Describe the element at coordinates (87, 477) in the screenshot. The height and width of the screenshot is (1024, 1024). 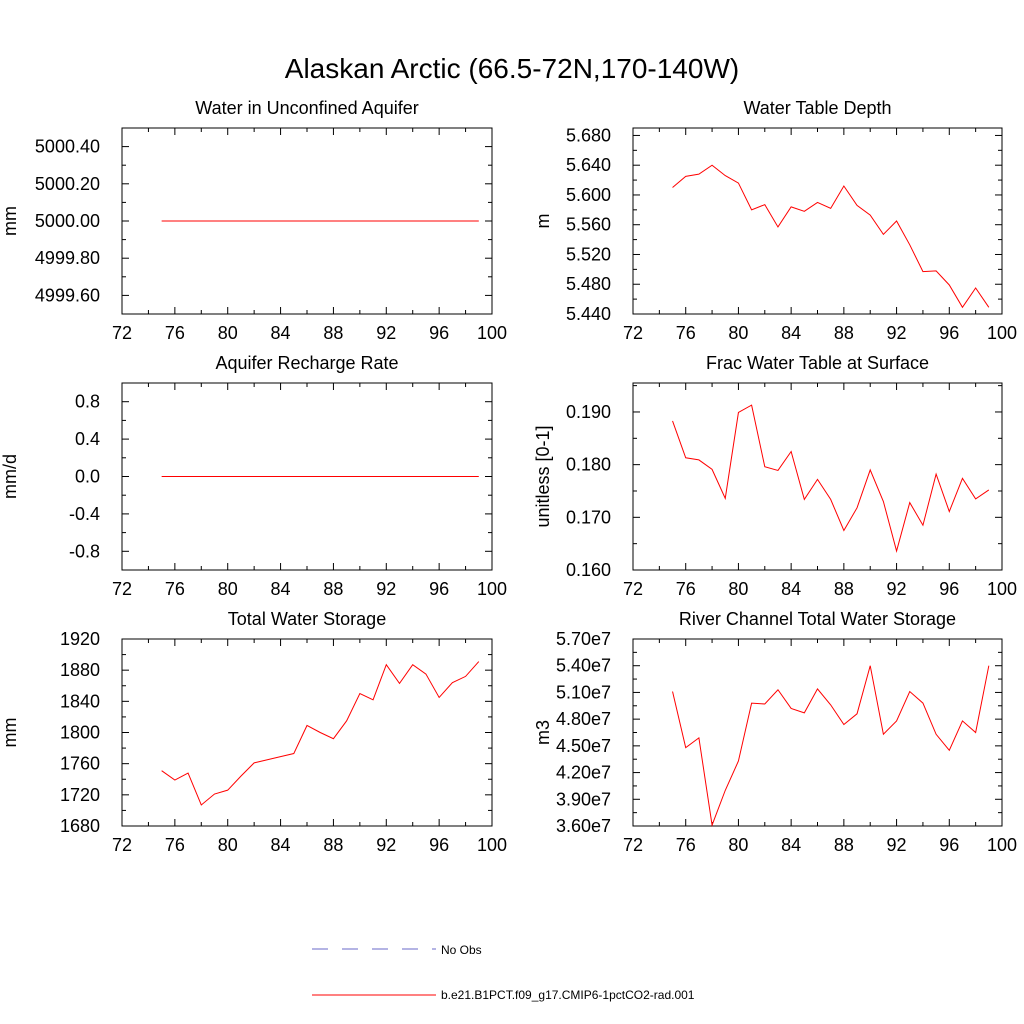
I see `y-tick-label: 0.0` at that location.